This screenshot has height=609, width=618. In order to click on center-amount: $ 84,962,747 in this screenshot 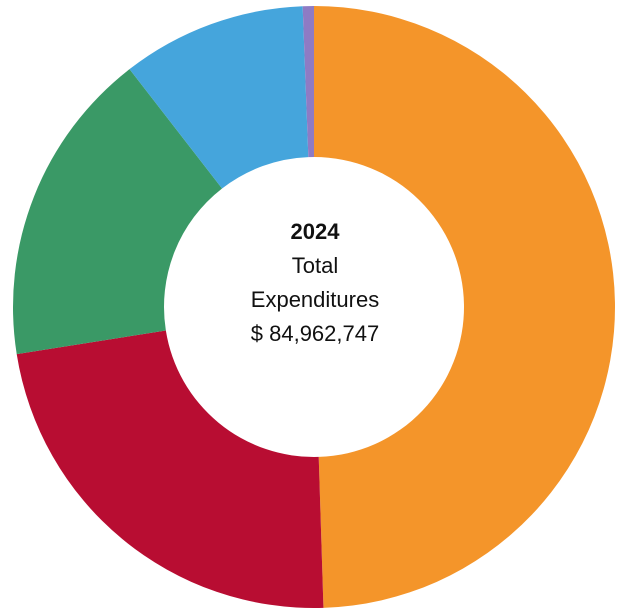, I will do `click(315, 333)`.